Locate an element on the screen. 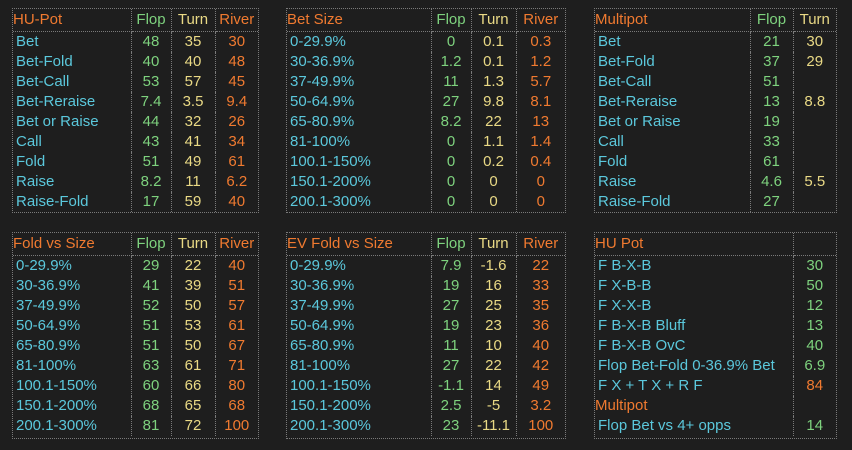  table-row: 30-36.9% 1.2 0.1 1.2 is located at coordinates (426, 62).